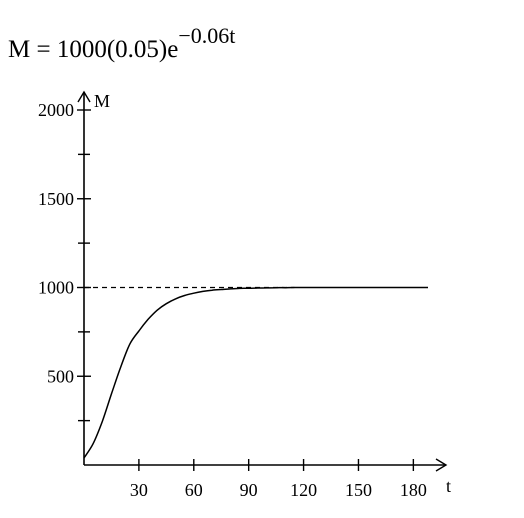 This screenshot has height=518, width=524. I want to click on equation-title: M = 1000(0.05)e−0.06t, so click(121, 44).